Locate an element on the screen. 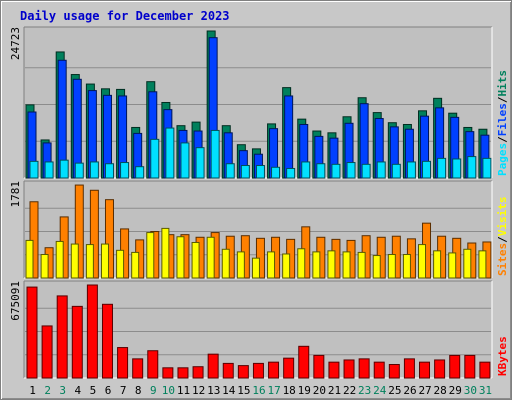 Image resolution: width=512 pixels, height=400 pixels. day-label: 1 is located at coordinates (32, 390).